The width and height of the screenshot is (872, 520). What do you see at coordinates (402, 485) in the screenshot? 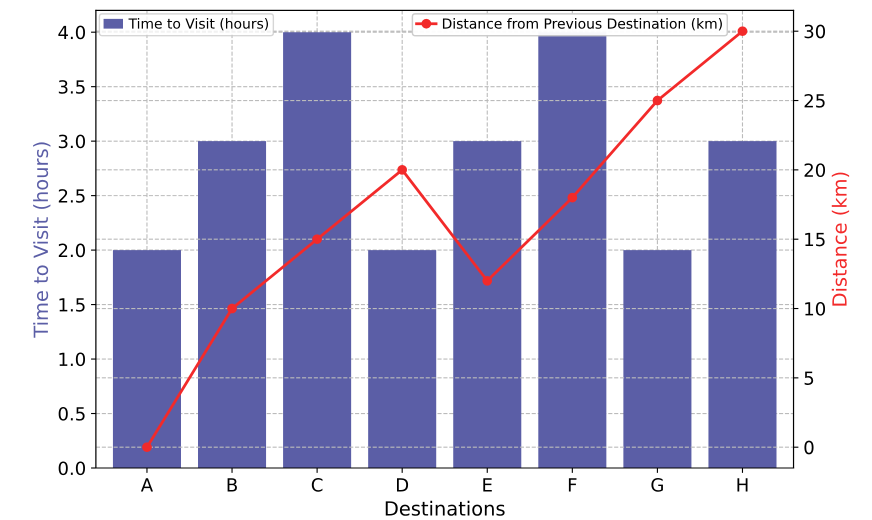
I see `x-tick-label: D` at bounding box center [402, 485].